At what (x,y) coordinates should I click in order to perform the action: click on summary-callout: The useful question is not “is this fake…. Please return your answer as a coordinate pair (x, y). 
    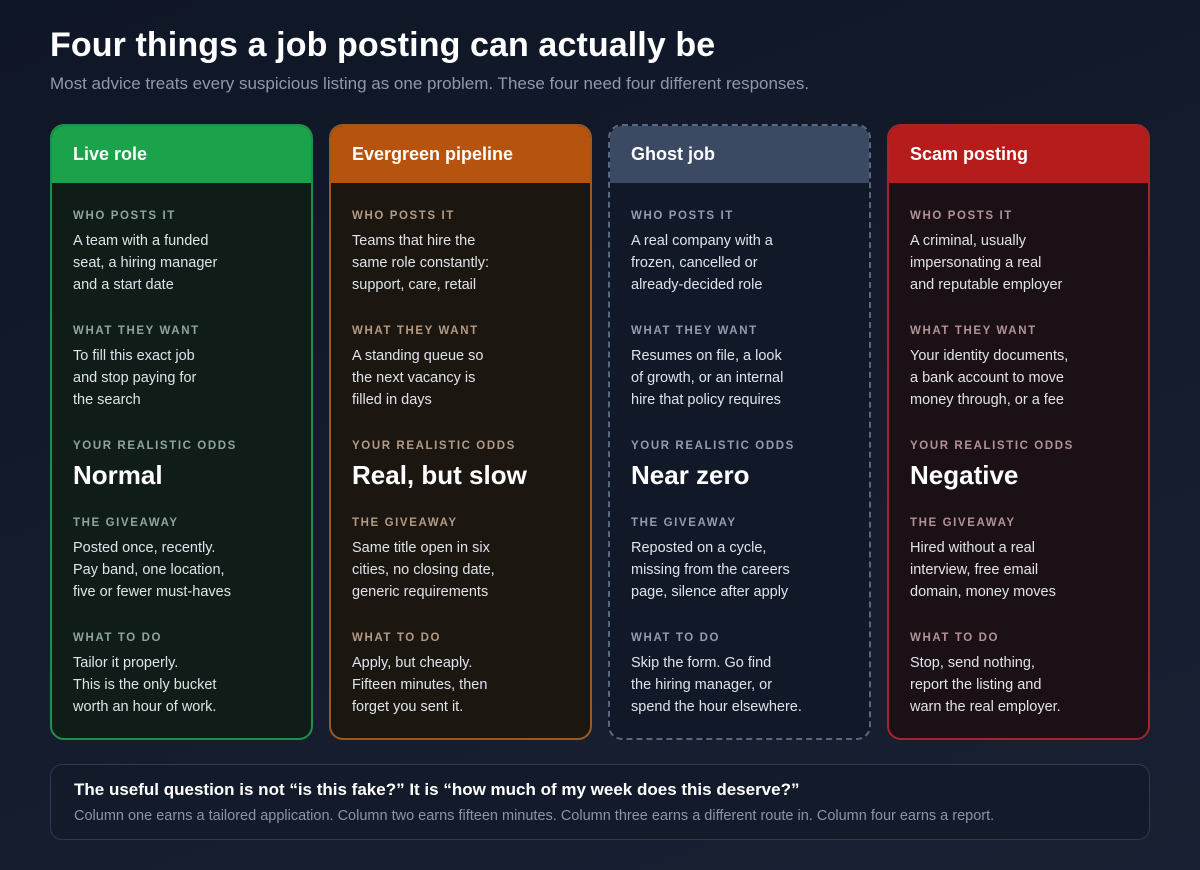
    Looking at the image, I should click on (600, 802).